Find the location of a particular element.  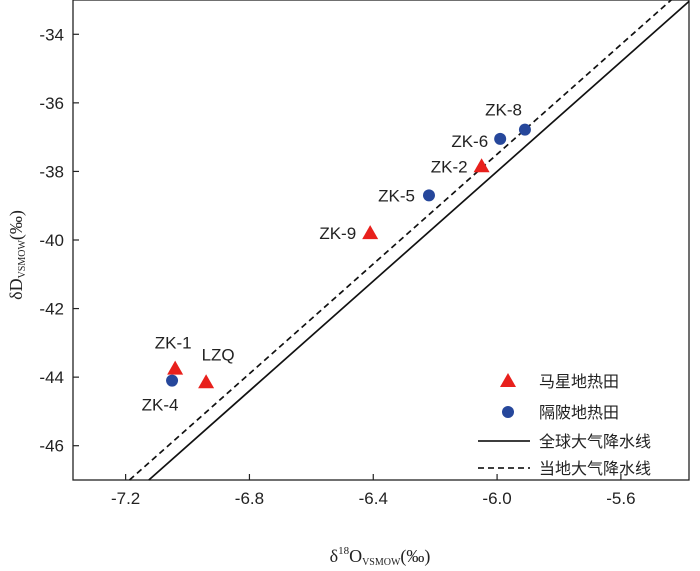

x-axis-title: δ18OVSMOW(‰) is located at coordinates (380, 556).